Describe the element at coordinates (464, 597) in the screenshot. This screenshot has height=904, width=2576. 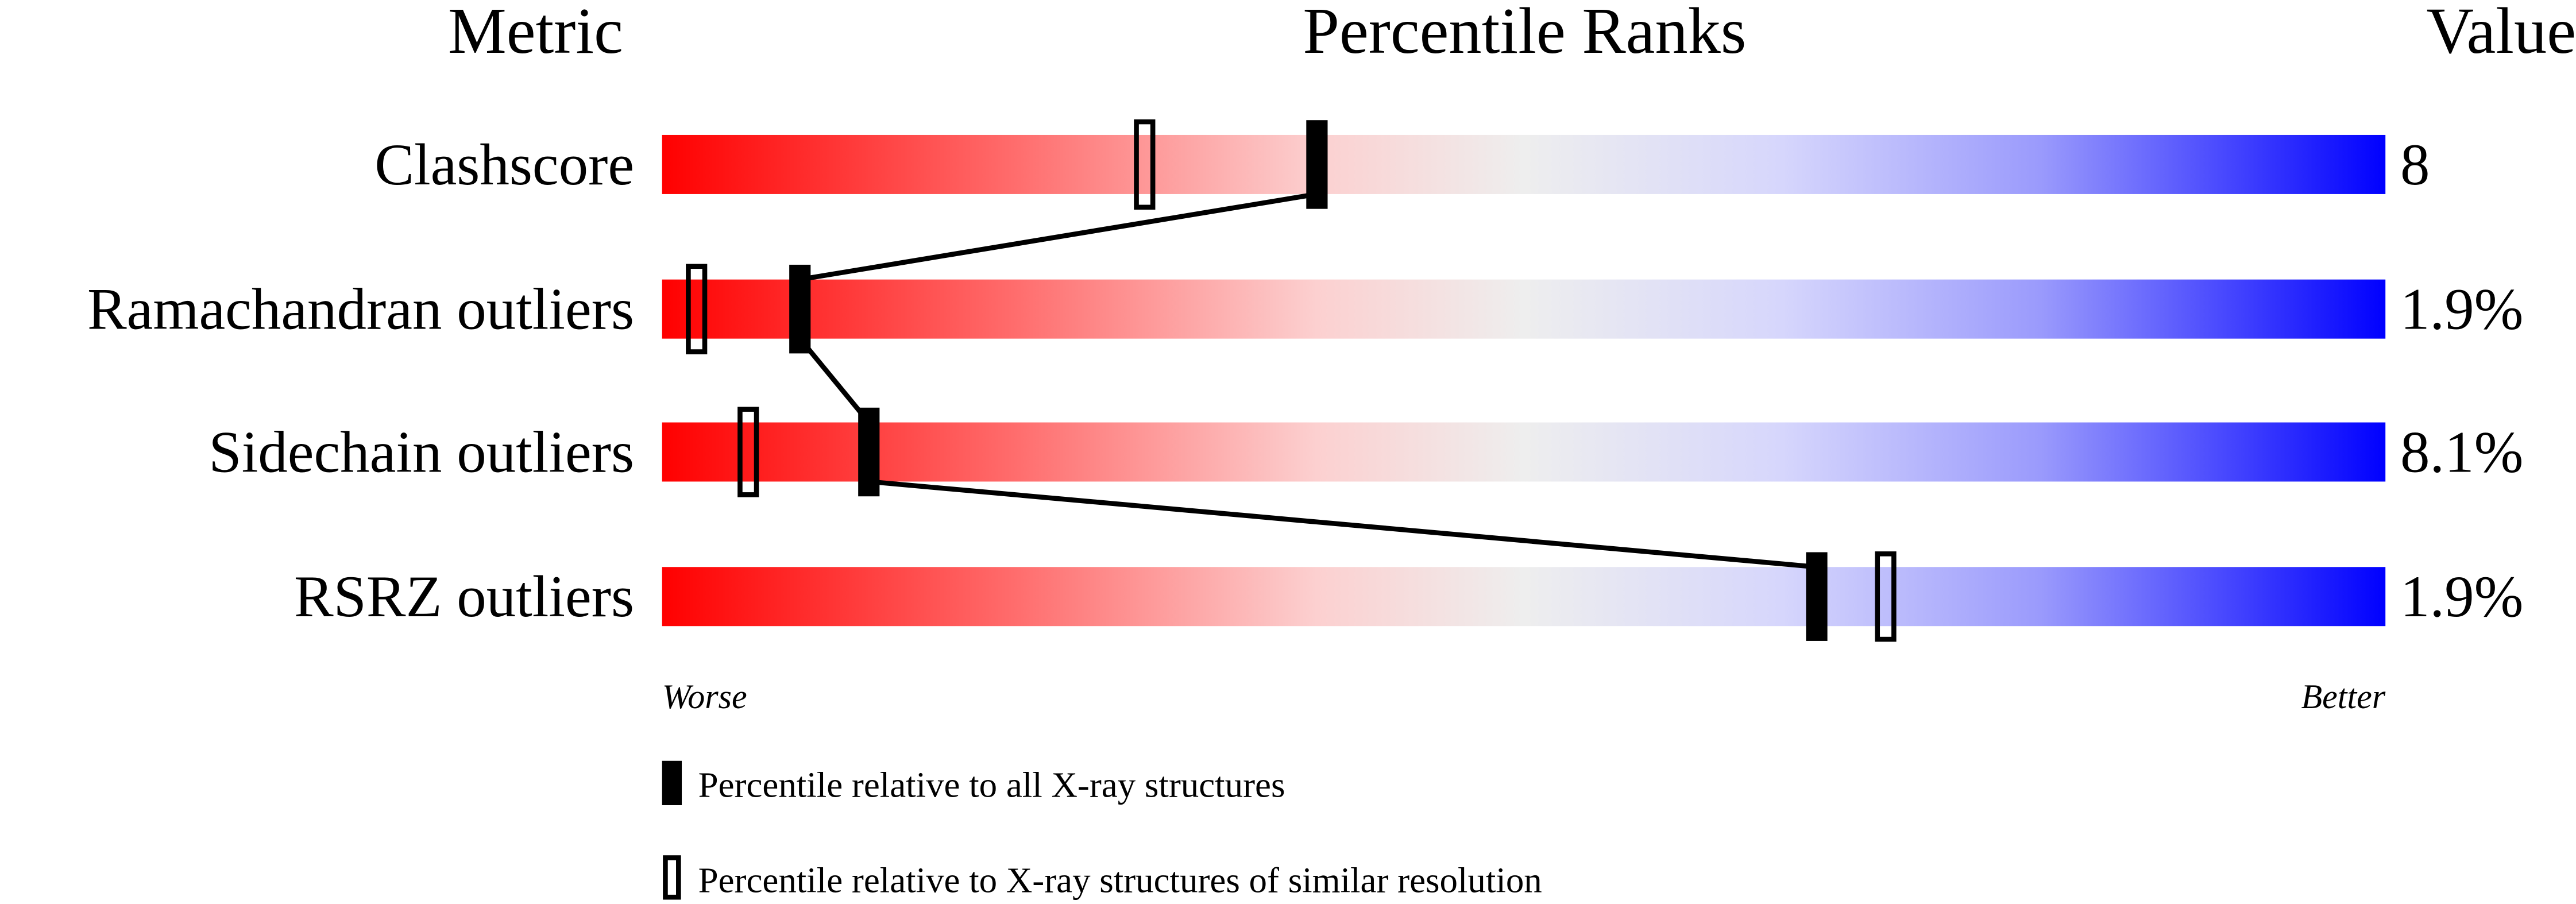
I see `metric-label: RSRZ outliers` at that location.